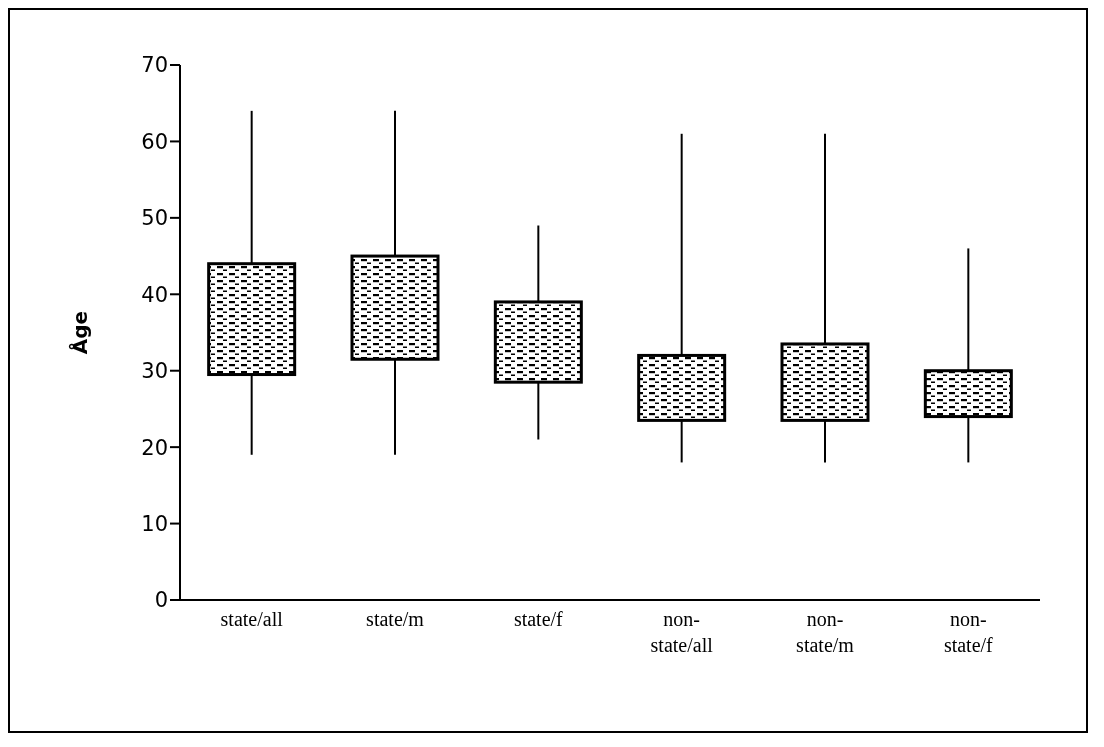 The image size is (1104, 747). I want to click on y-tick-label: 30, so click(154, 371).